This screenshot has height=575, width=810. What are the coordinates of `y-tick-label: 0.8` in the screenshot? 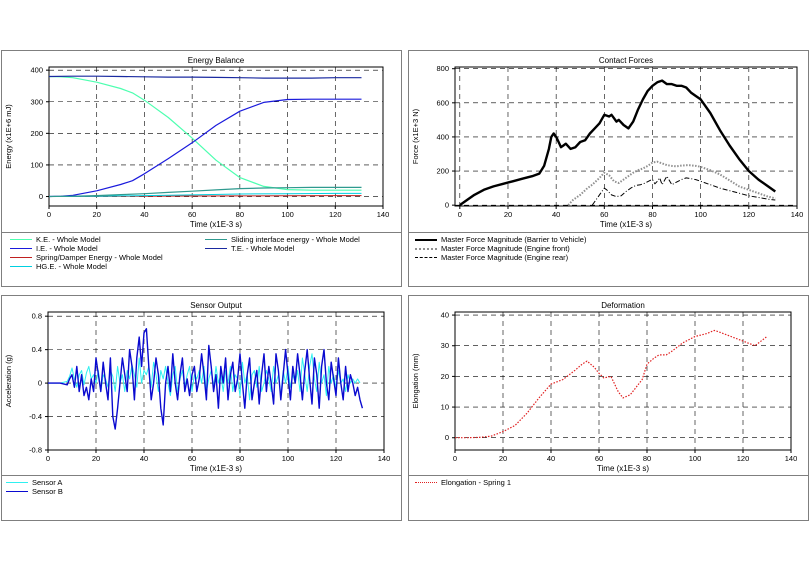 It's located at (37, 316).